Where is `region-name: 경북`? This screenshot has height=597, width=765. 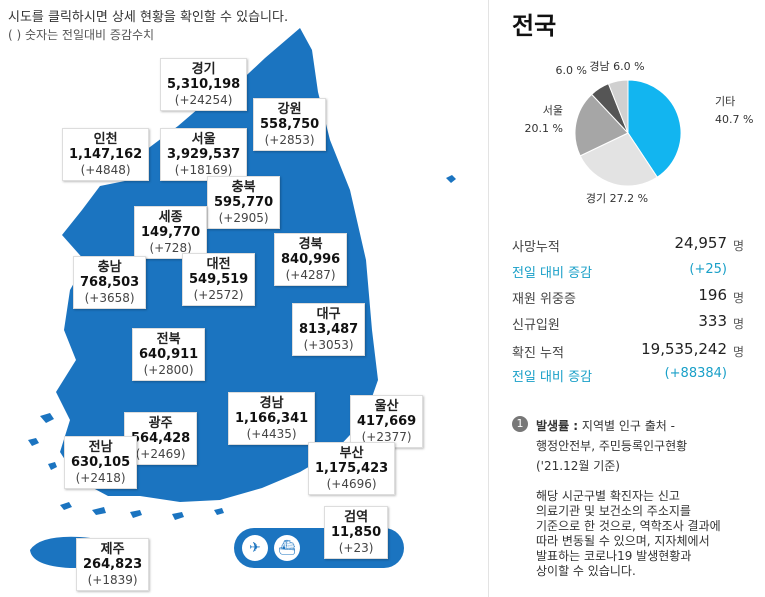 region-name: 경북 is located at coordinates (310, 244).